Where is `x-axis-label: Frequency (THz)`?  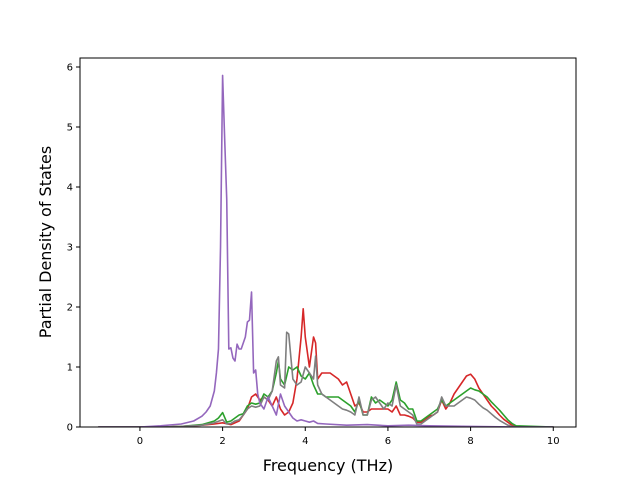
x-axis-label: Frequency (THz) is located at coordinates (328, 465).